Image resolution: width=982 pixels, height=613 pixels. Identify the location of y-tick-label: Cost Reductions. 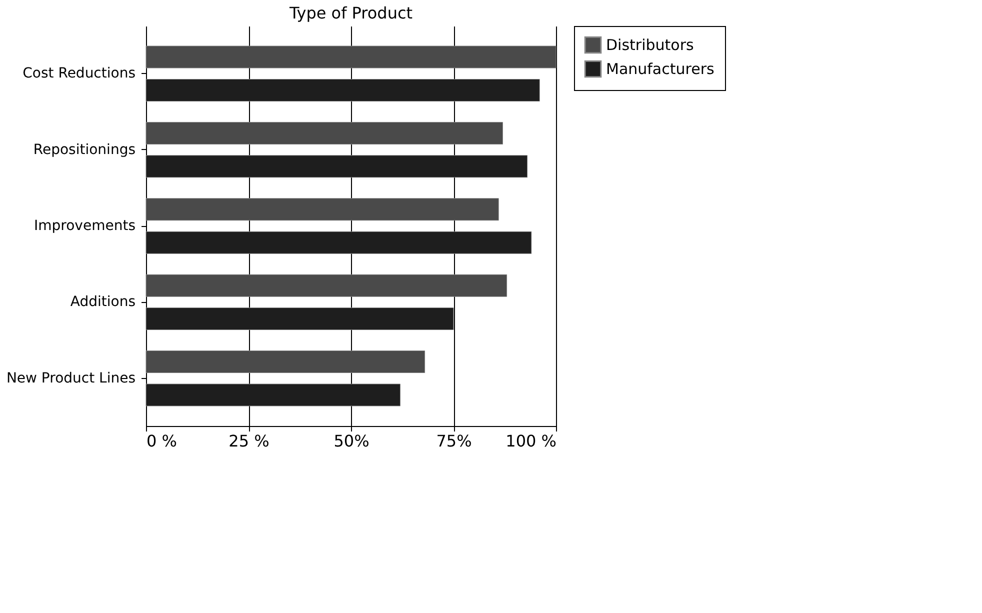
(79, 74).